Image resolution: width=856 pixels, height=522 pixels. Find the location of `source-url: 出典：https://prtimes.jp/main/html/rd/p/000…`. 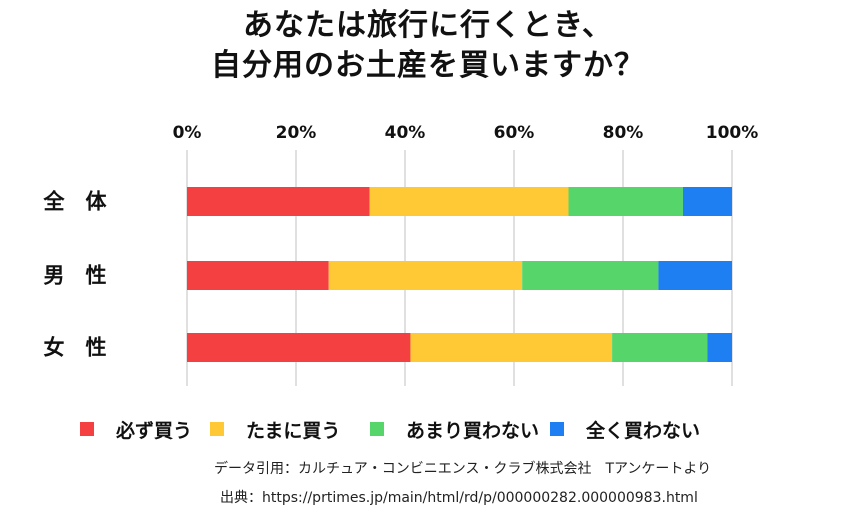

source-url: 出典：https://prtimes.jp/main/html/rd/p/000… is located at coordinates (459, 498).